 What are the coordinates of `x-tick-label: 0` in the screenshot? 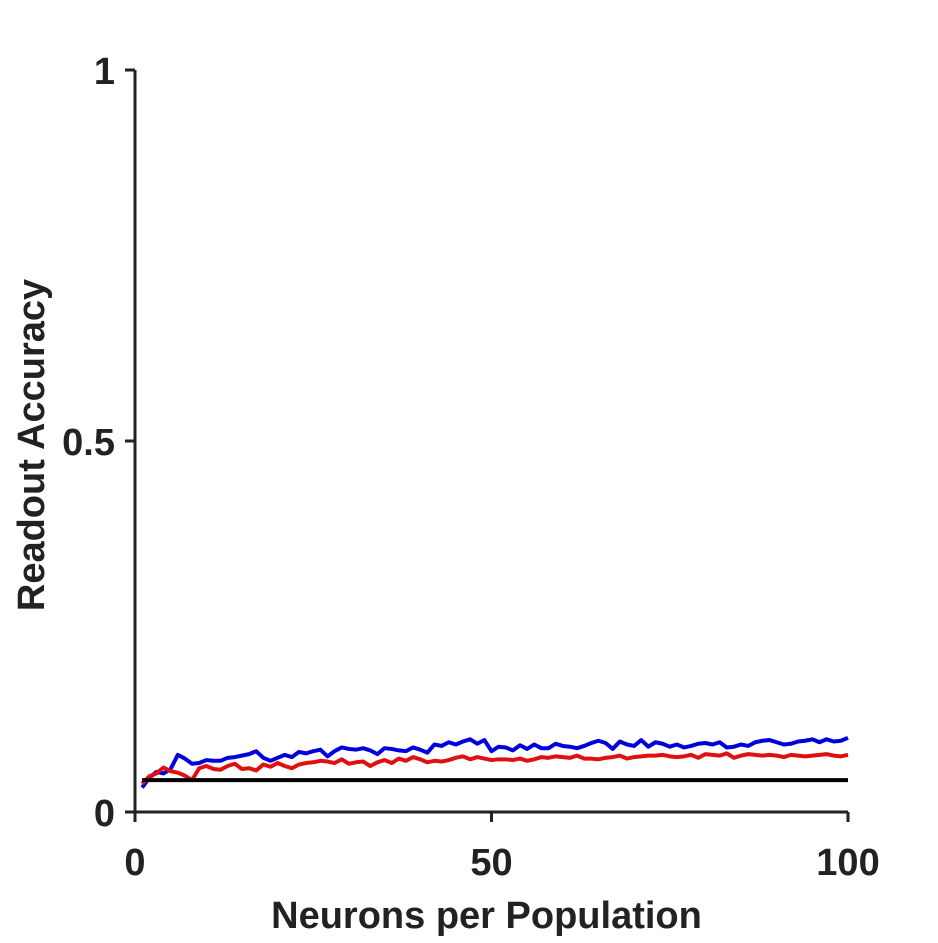 It's located at (134, 863).